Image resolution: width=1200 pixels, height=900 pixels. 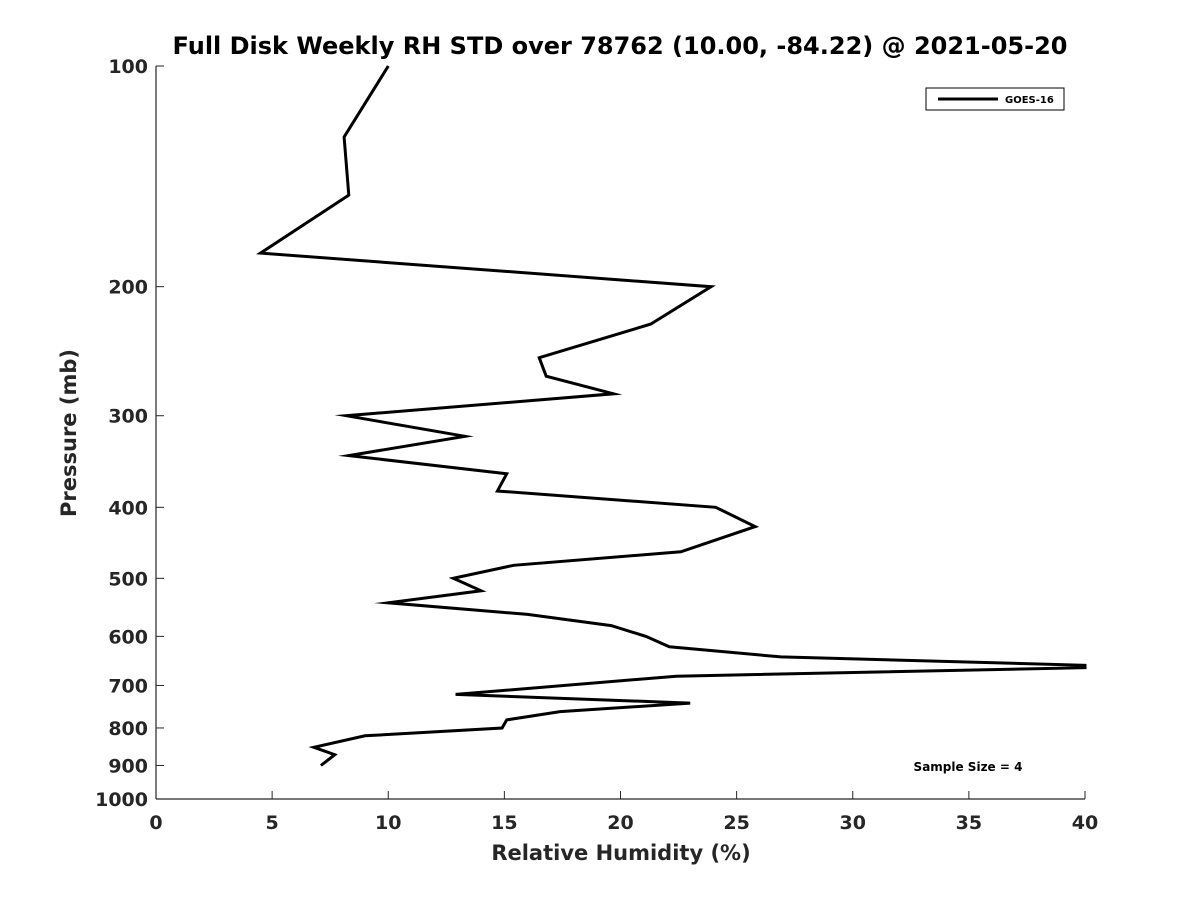 What do you see at coordinates (968, 767) in the screenshot?
I see `sample-size-annotation: Sample Size = 4` at bounding box center [968, 767].